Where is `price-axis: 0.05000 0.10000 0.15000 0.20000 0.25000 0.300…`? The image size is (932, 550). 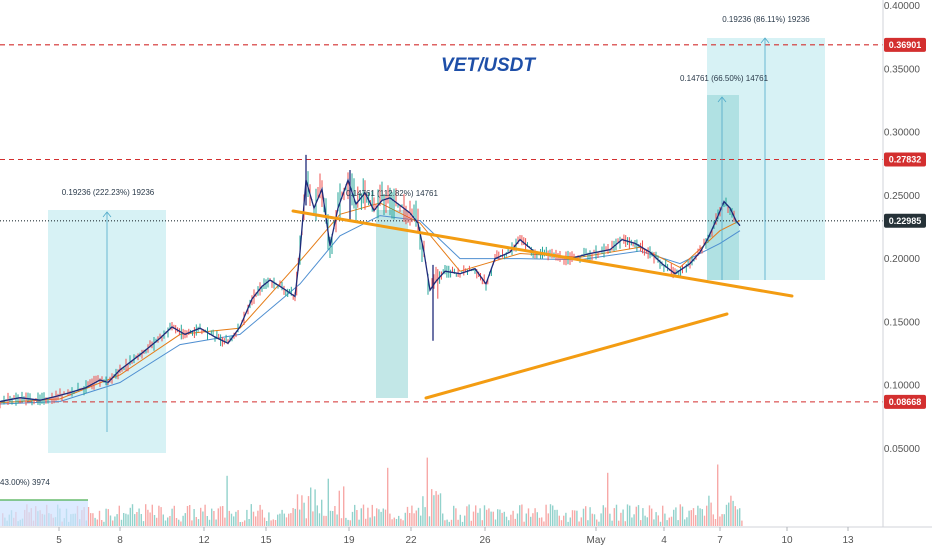
price-axis: 0.05000 0.10000 0.15000 0.20000 0.25000 0.300… is located at coordinates (904, 263).